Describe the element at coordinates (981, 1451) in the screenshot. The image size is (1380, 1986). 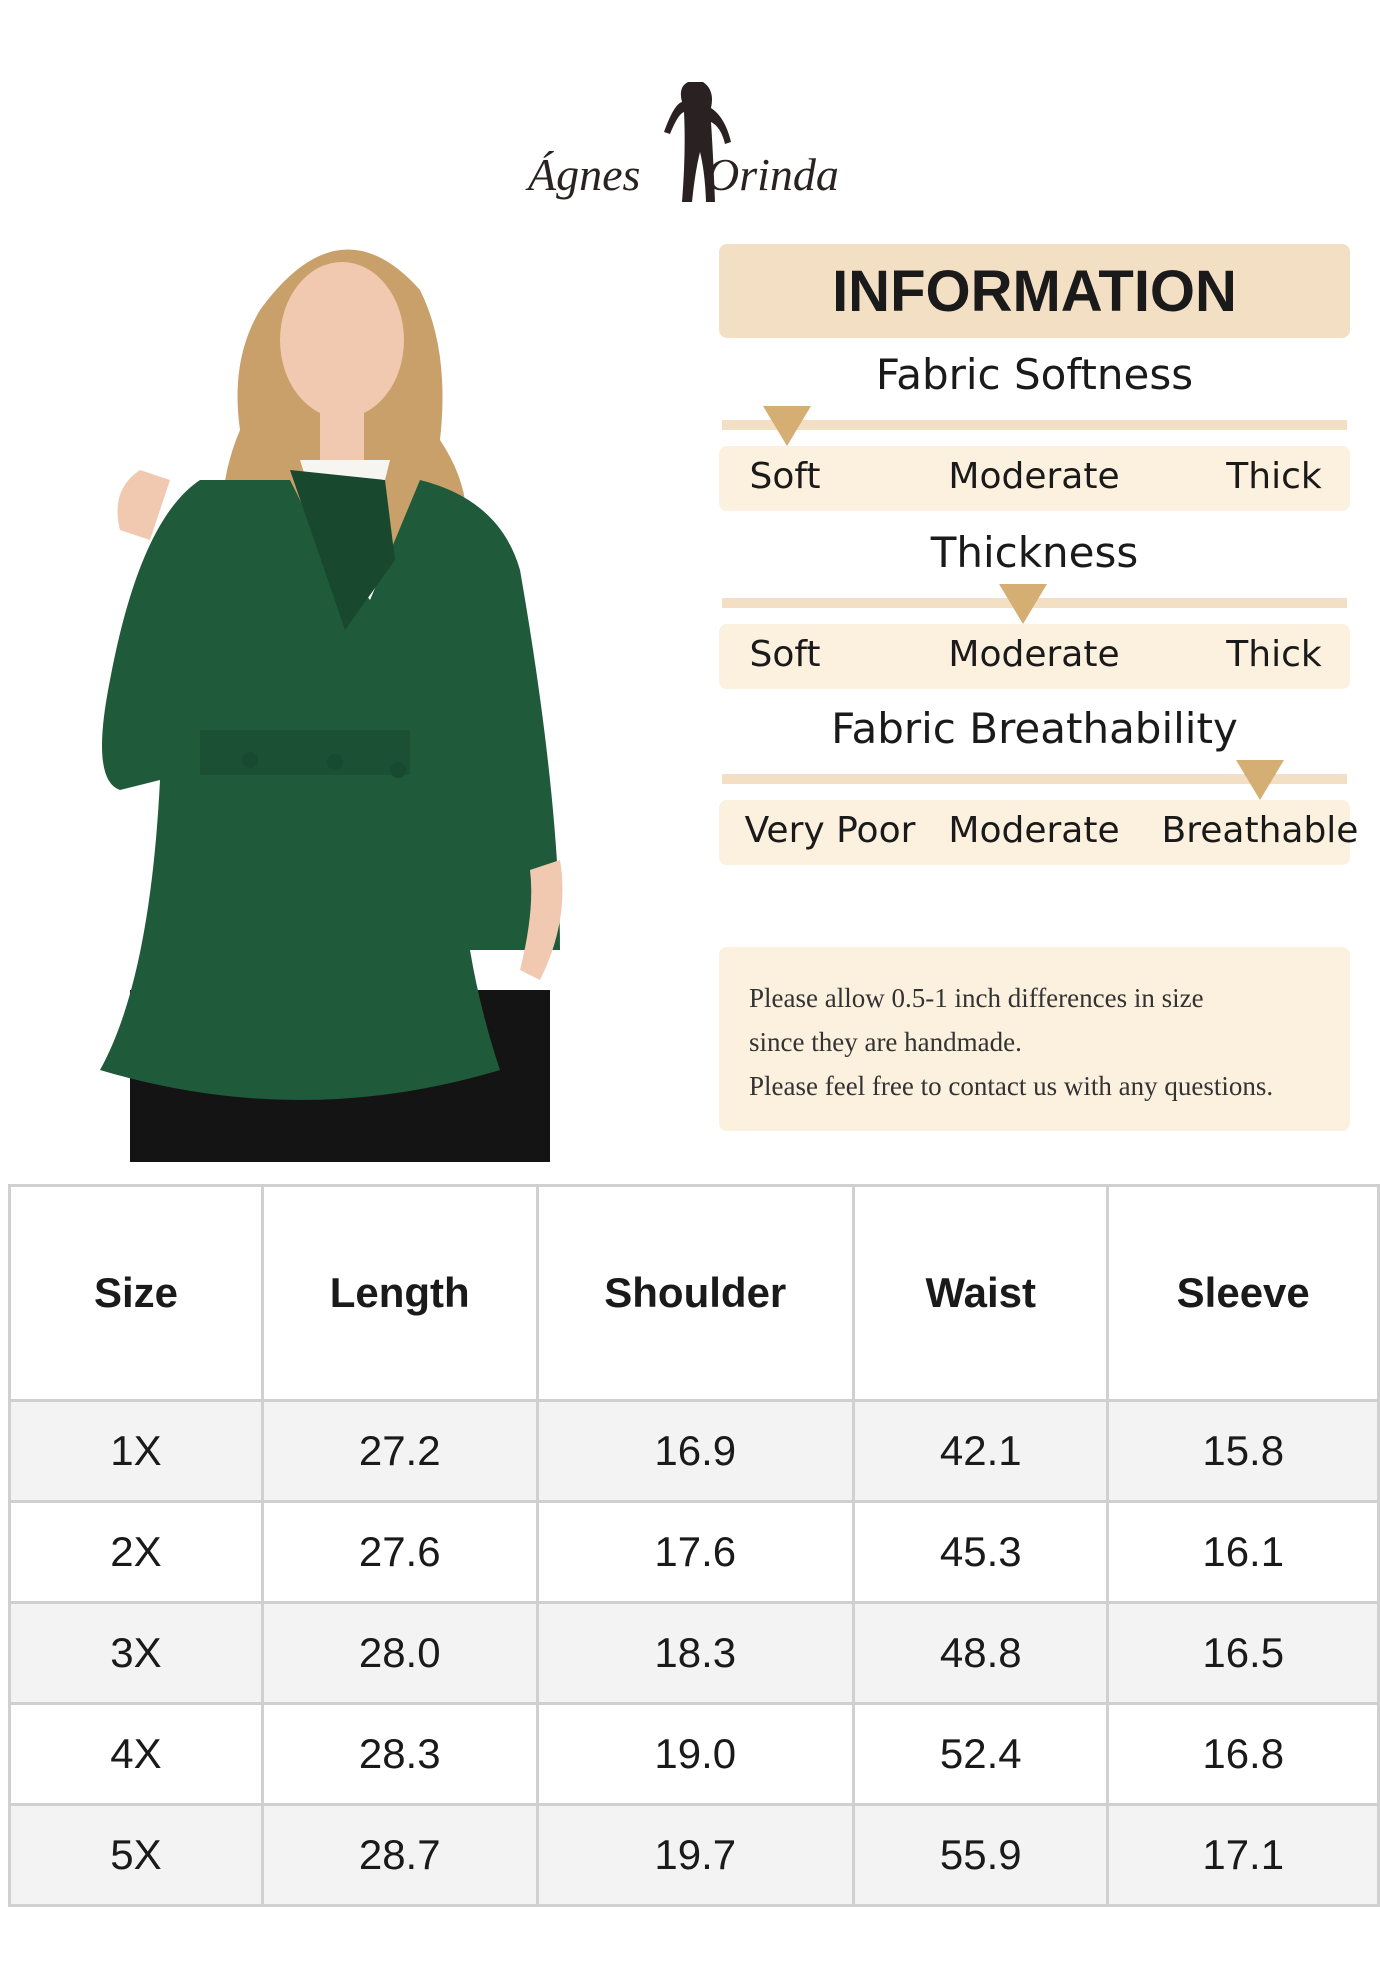
I see `table-cell: 42.1` at that location.